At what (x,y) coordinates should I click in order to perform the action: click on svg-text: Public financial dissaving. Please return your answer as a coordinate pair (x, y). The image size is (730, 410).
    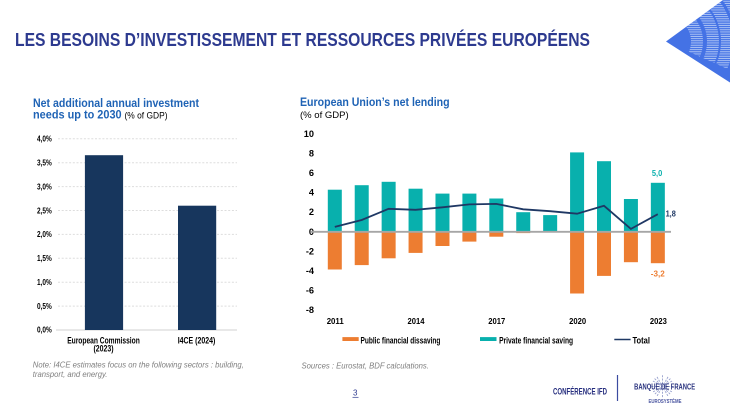
    Looking at the image, I should click on (401, 341).